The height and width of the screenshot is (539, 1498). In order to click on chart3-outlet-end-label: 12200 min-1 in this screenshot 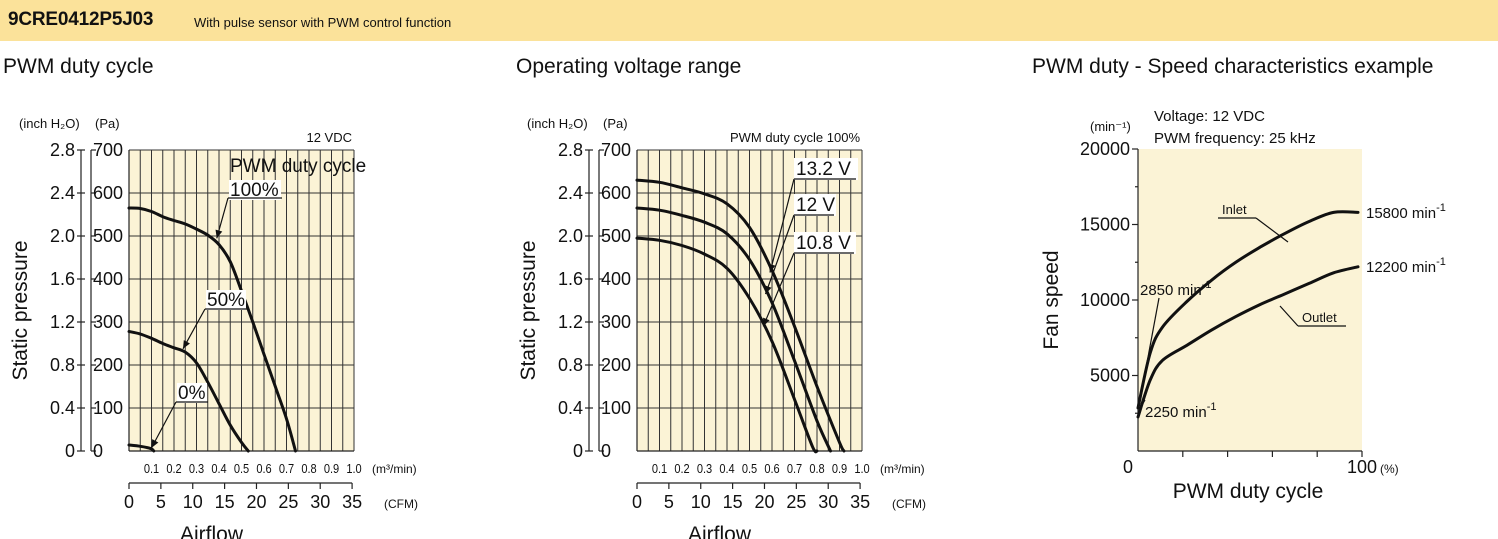, I will do `click(1406, 266)`.